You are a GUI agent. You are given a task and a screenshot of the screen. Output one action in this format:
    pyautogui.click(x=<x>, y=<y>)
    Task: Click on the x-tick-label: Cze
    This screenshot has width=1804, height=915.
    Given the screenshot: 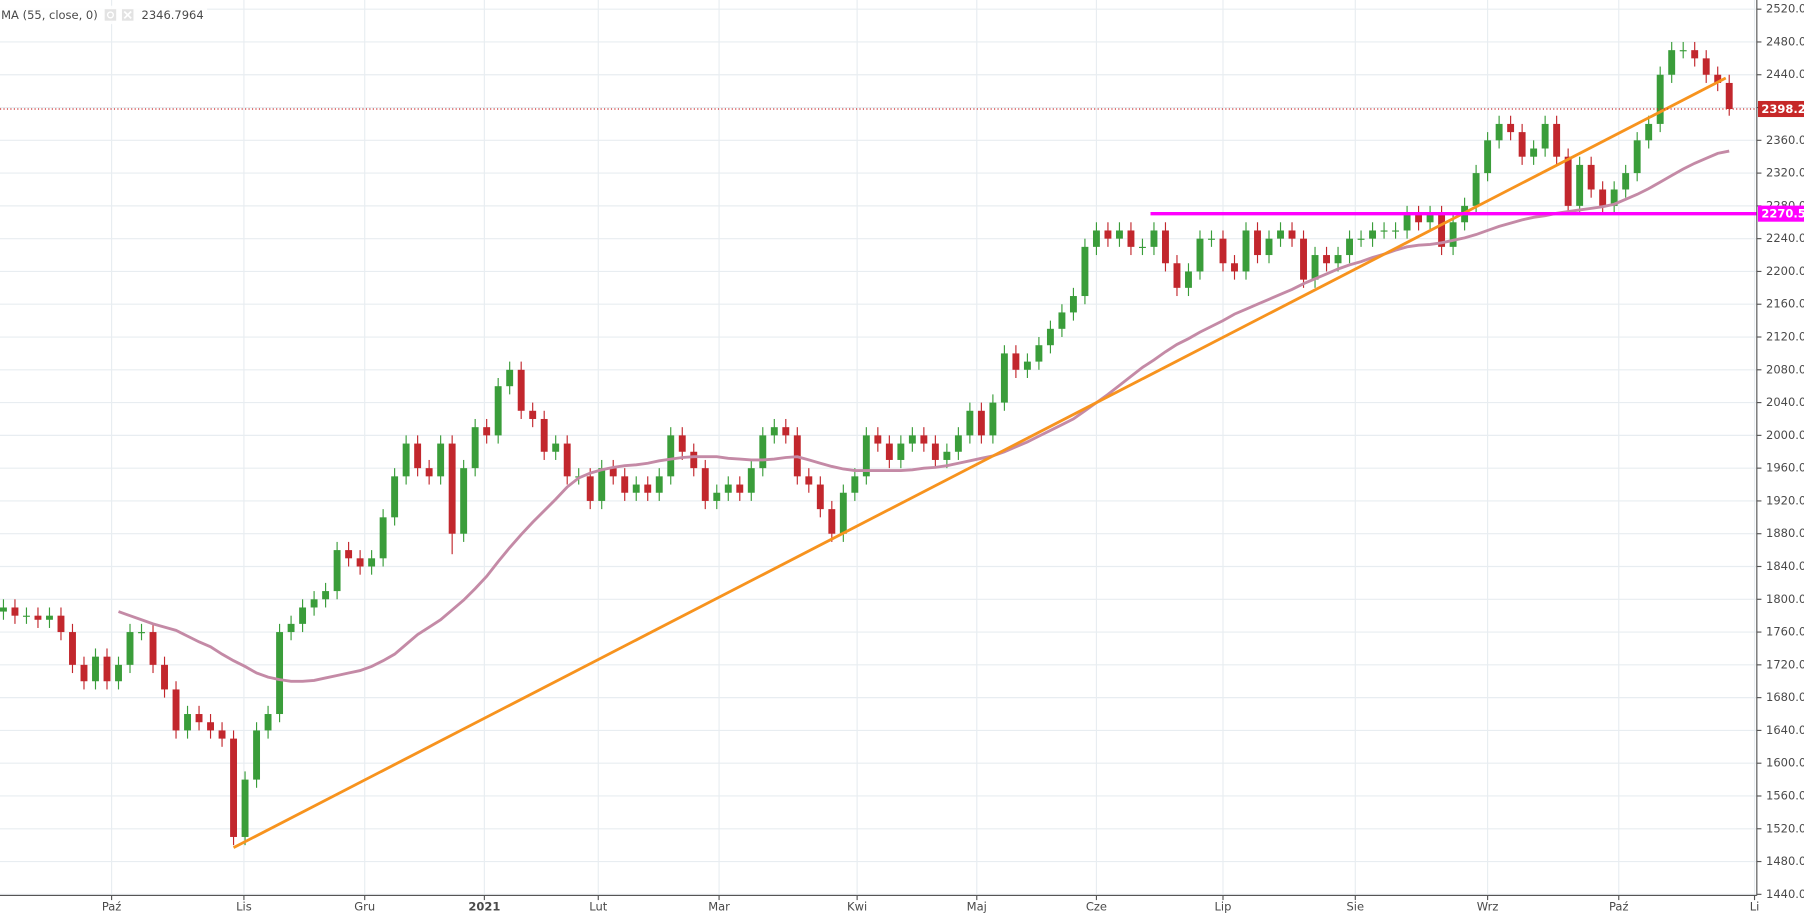 What is the action you would take?
    pyautogui.click(x=1096, y=906)
    